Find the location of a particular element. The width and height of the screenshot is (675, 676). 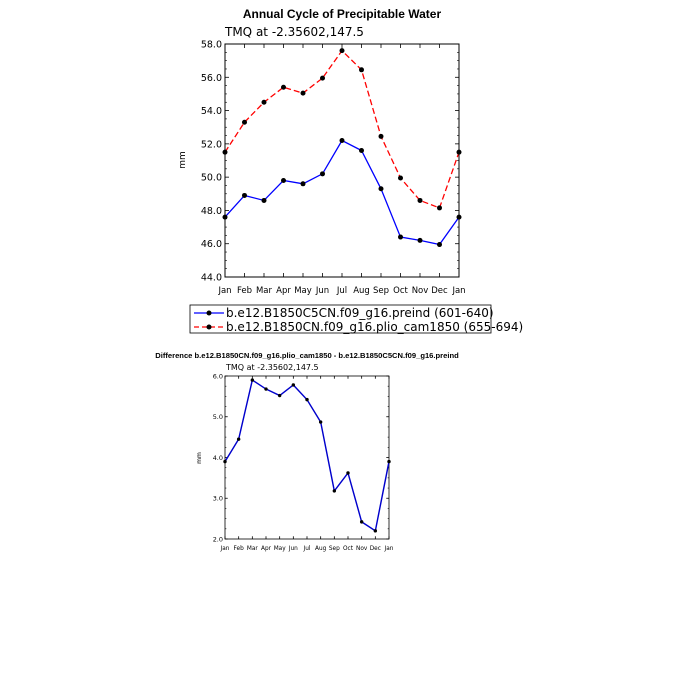

chart2-x-tick-label: Nov is located at coordinates (362, 549).